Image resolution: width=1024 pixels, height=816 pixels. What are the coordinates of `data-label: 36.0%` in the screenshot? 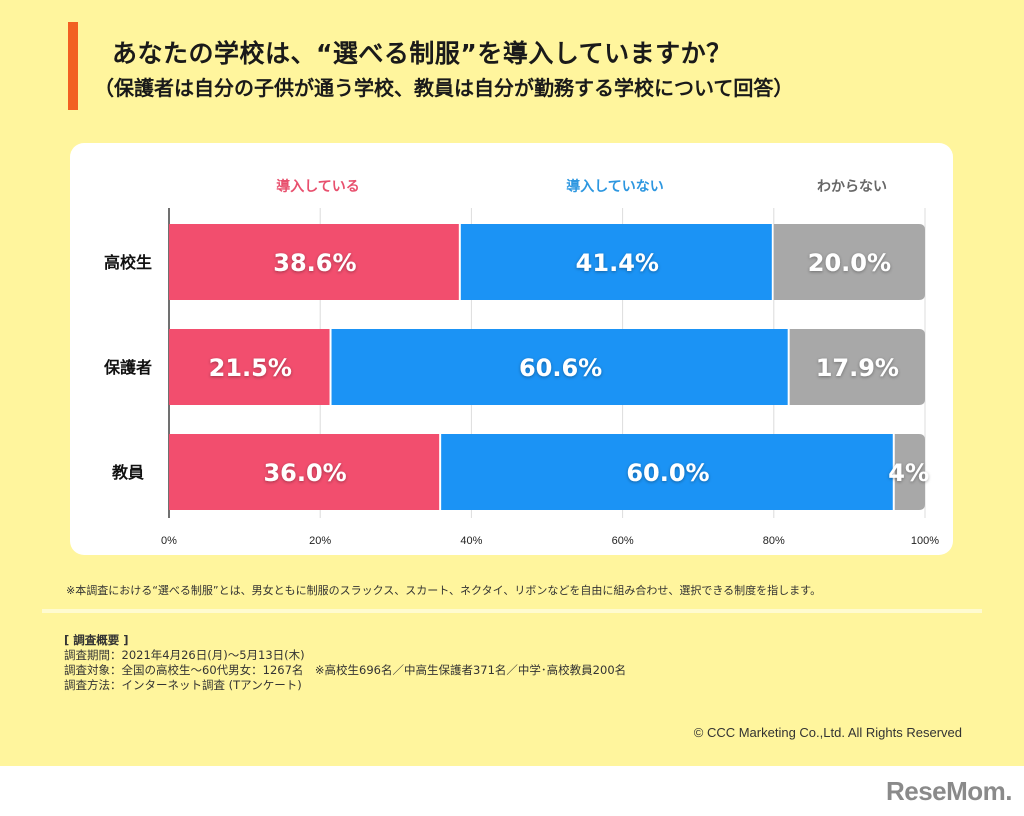 It's located at (304, 473).